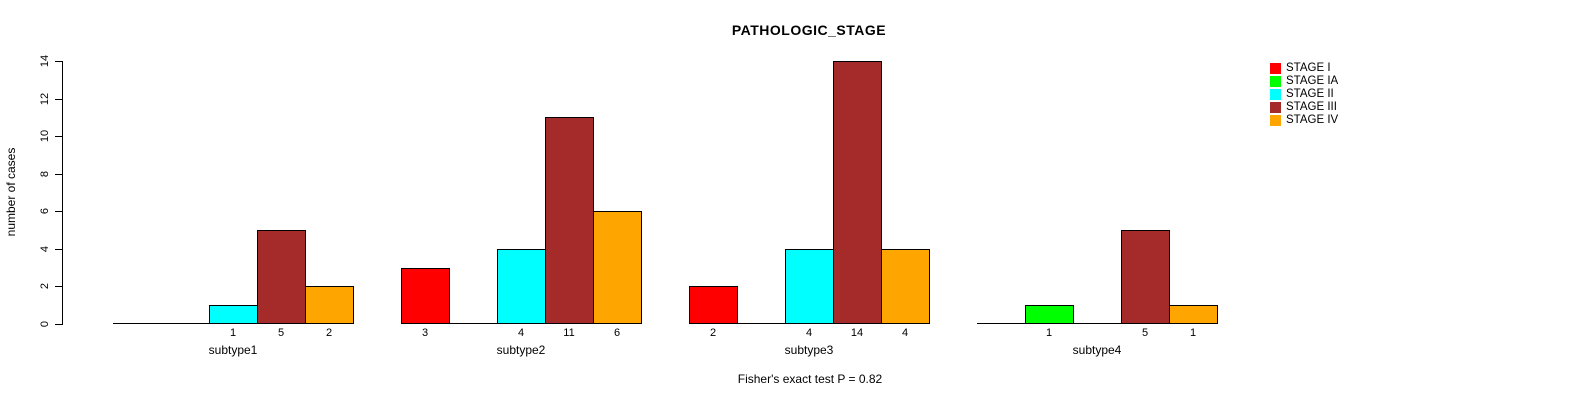 The height and width of the screenshot is (400, 1590). I want to click on legend-item: STAGE IV, so click(1304, 120).